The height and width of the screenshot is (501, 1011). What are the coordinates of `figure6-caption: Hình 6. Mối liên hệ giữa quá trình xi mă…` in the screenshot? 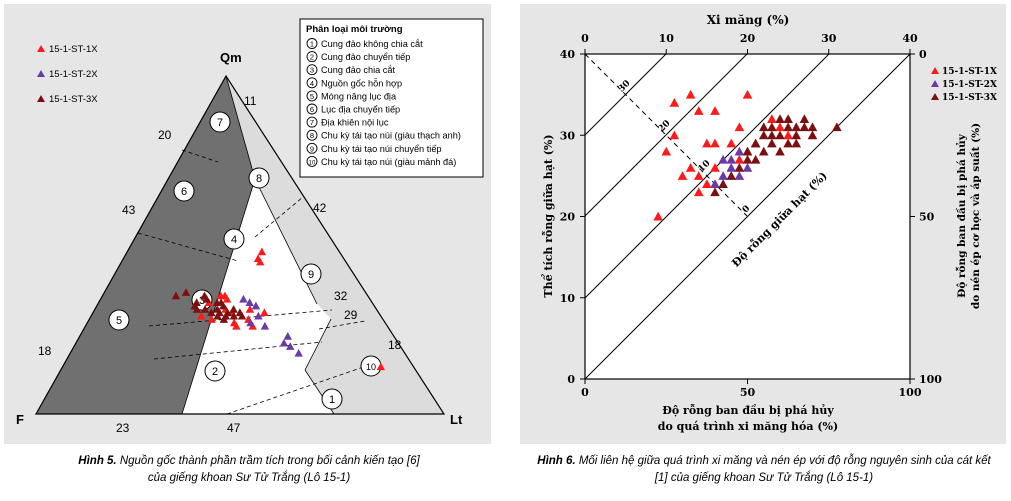 It's located at (764, 470).